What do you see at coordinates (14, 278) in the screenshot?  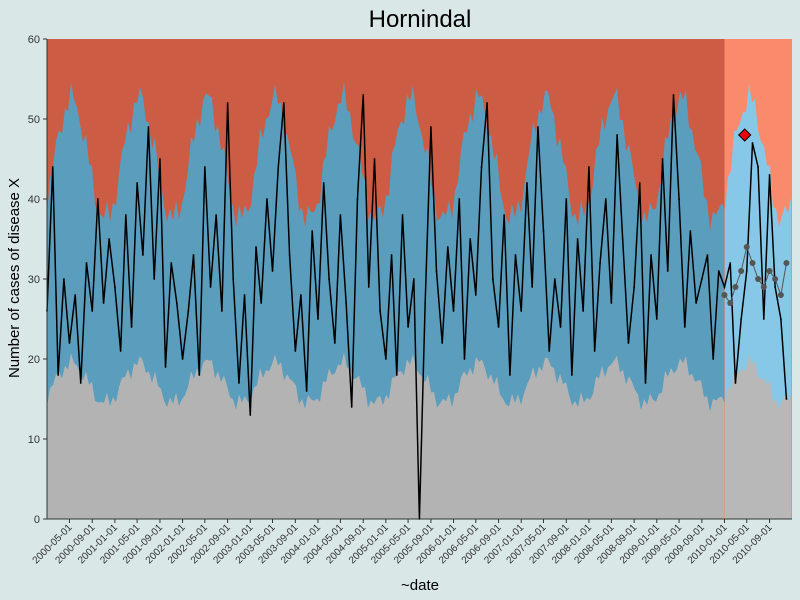 I see `y-axis-title: Number of cases of disease X` at bounding box center [14, 278].